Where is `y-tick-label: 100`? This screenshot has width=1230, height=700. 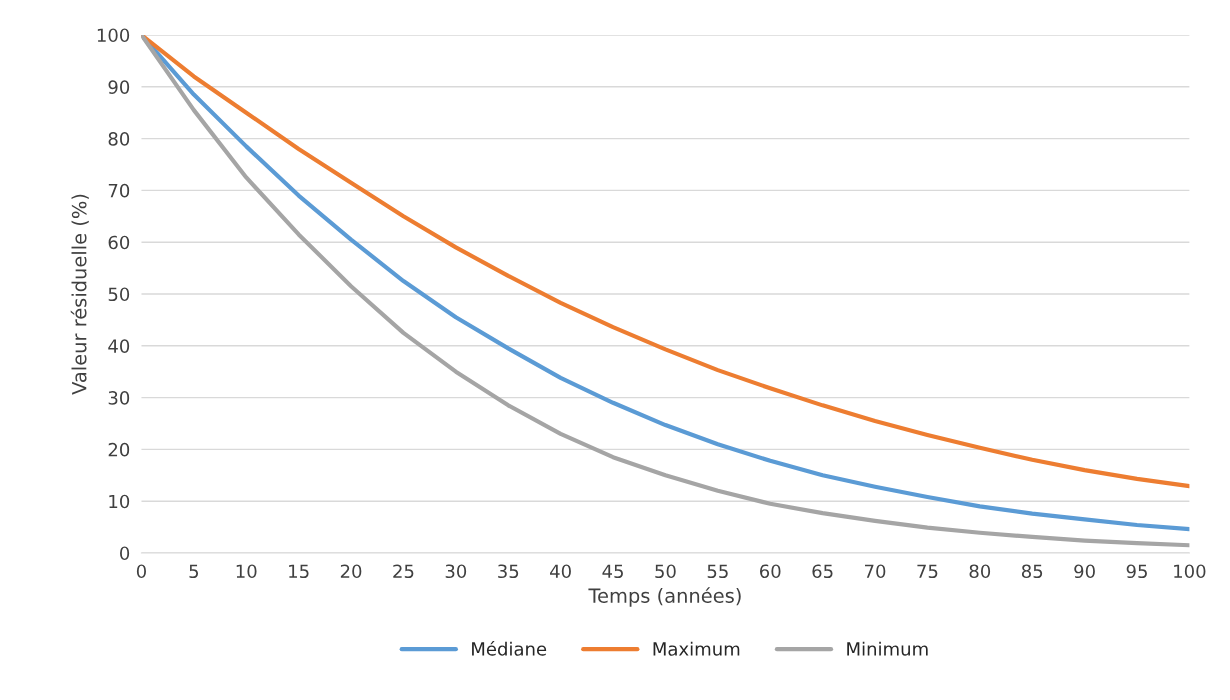
y-tick-label: 100 is located at coordinates (113, 35).